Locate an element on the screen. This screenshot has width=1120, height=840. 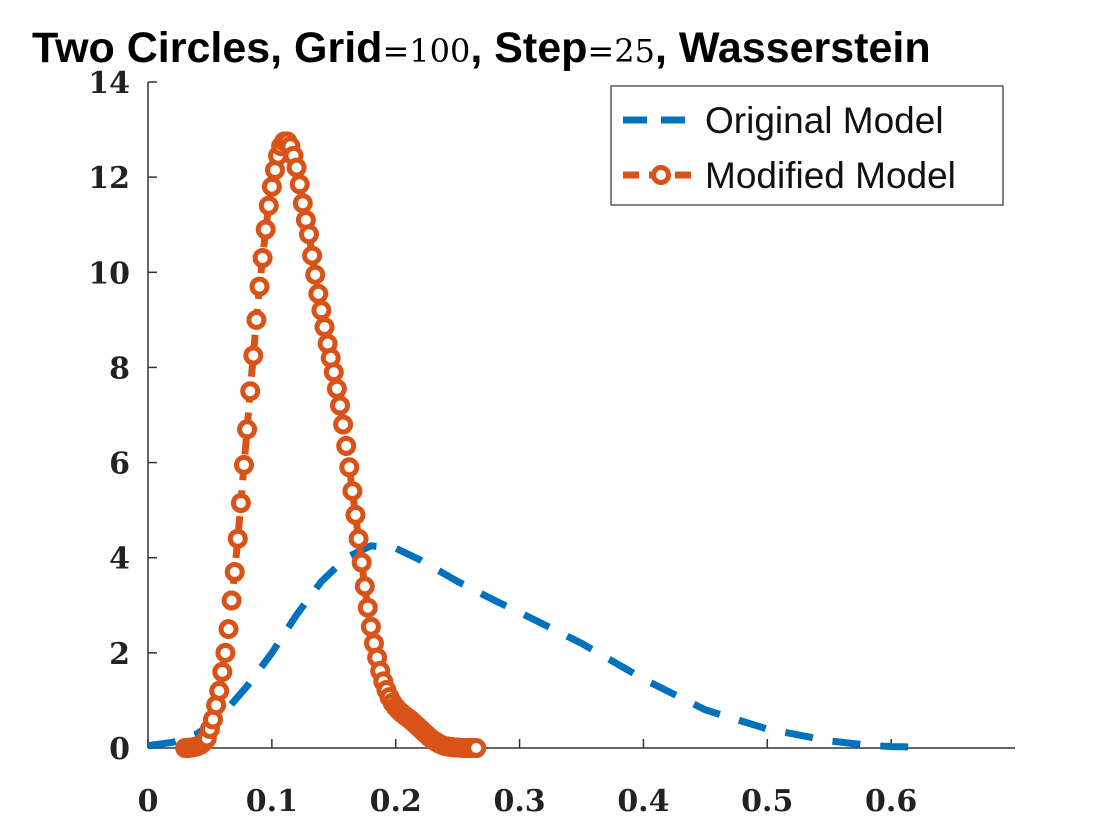
y-tick-label: 0 is located at coordinates (119, 749).